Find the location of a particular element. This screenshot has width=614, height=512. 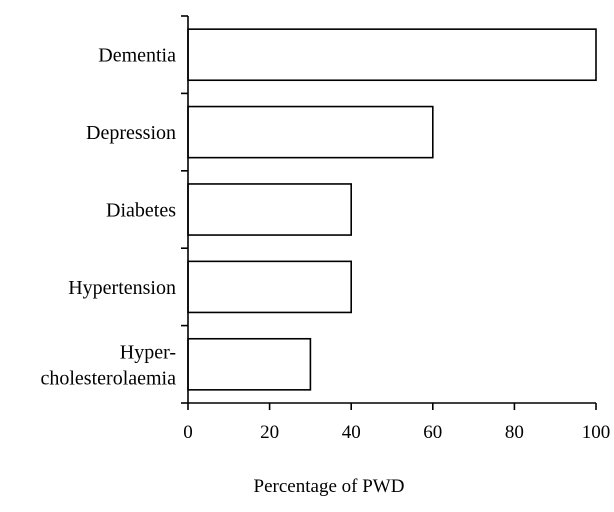

category-label: Dementia is located at coordinates (137, 56).